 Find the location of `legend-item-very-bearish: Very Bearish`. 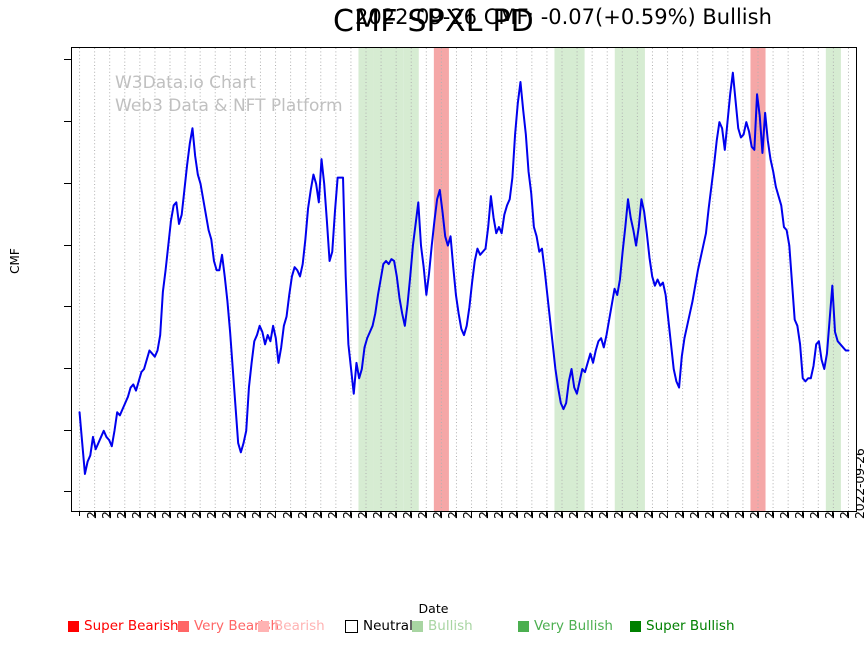

legend-item-very-bearish: Very Bearish is located at coordinates (228, 626).